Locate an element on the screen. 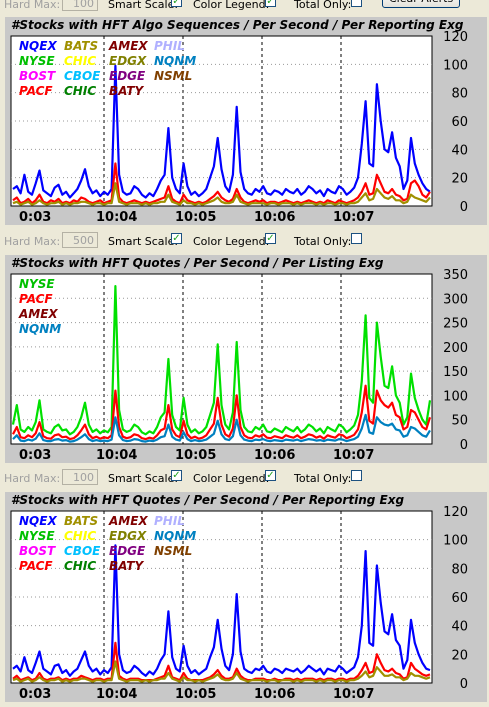  y-tick-label: 50 is located at coordinates (459, 421).